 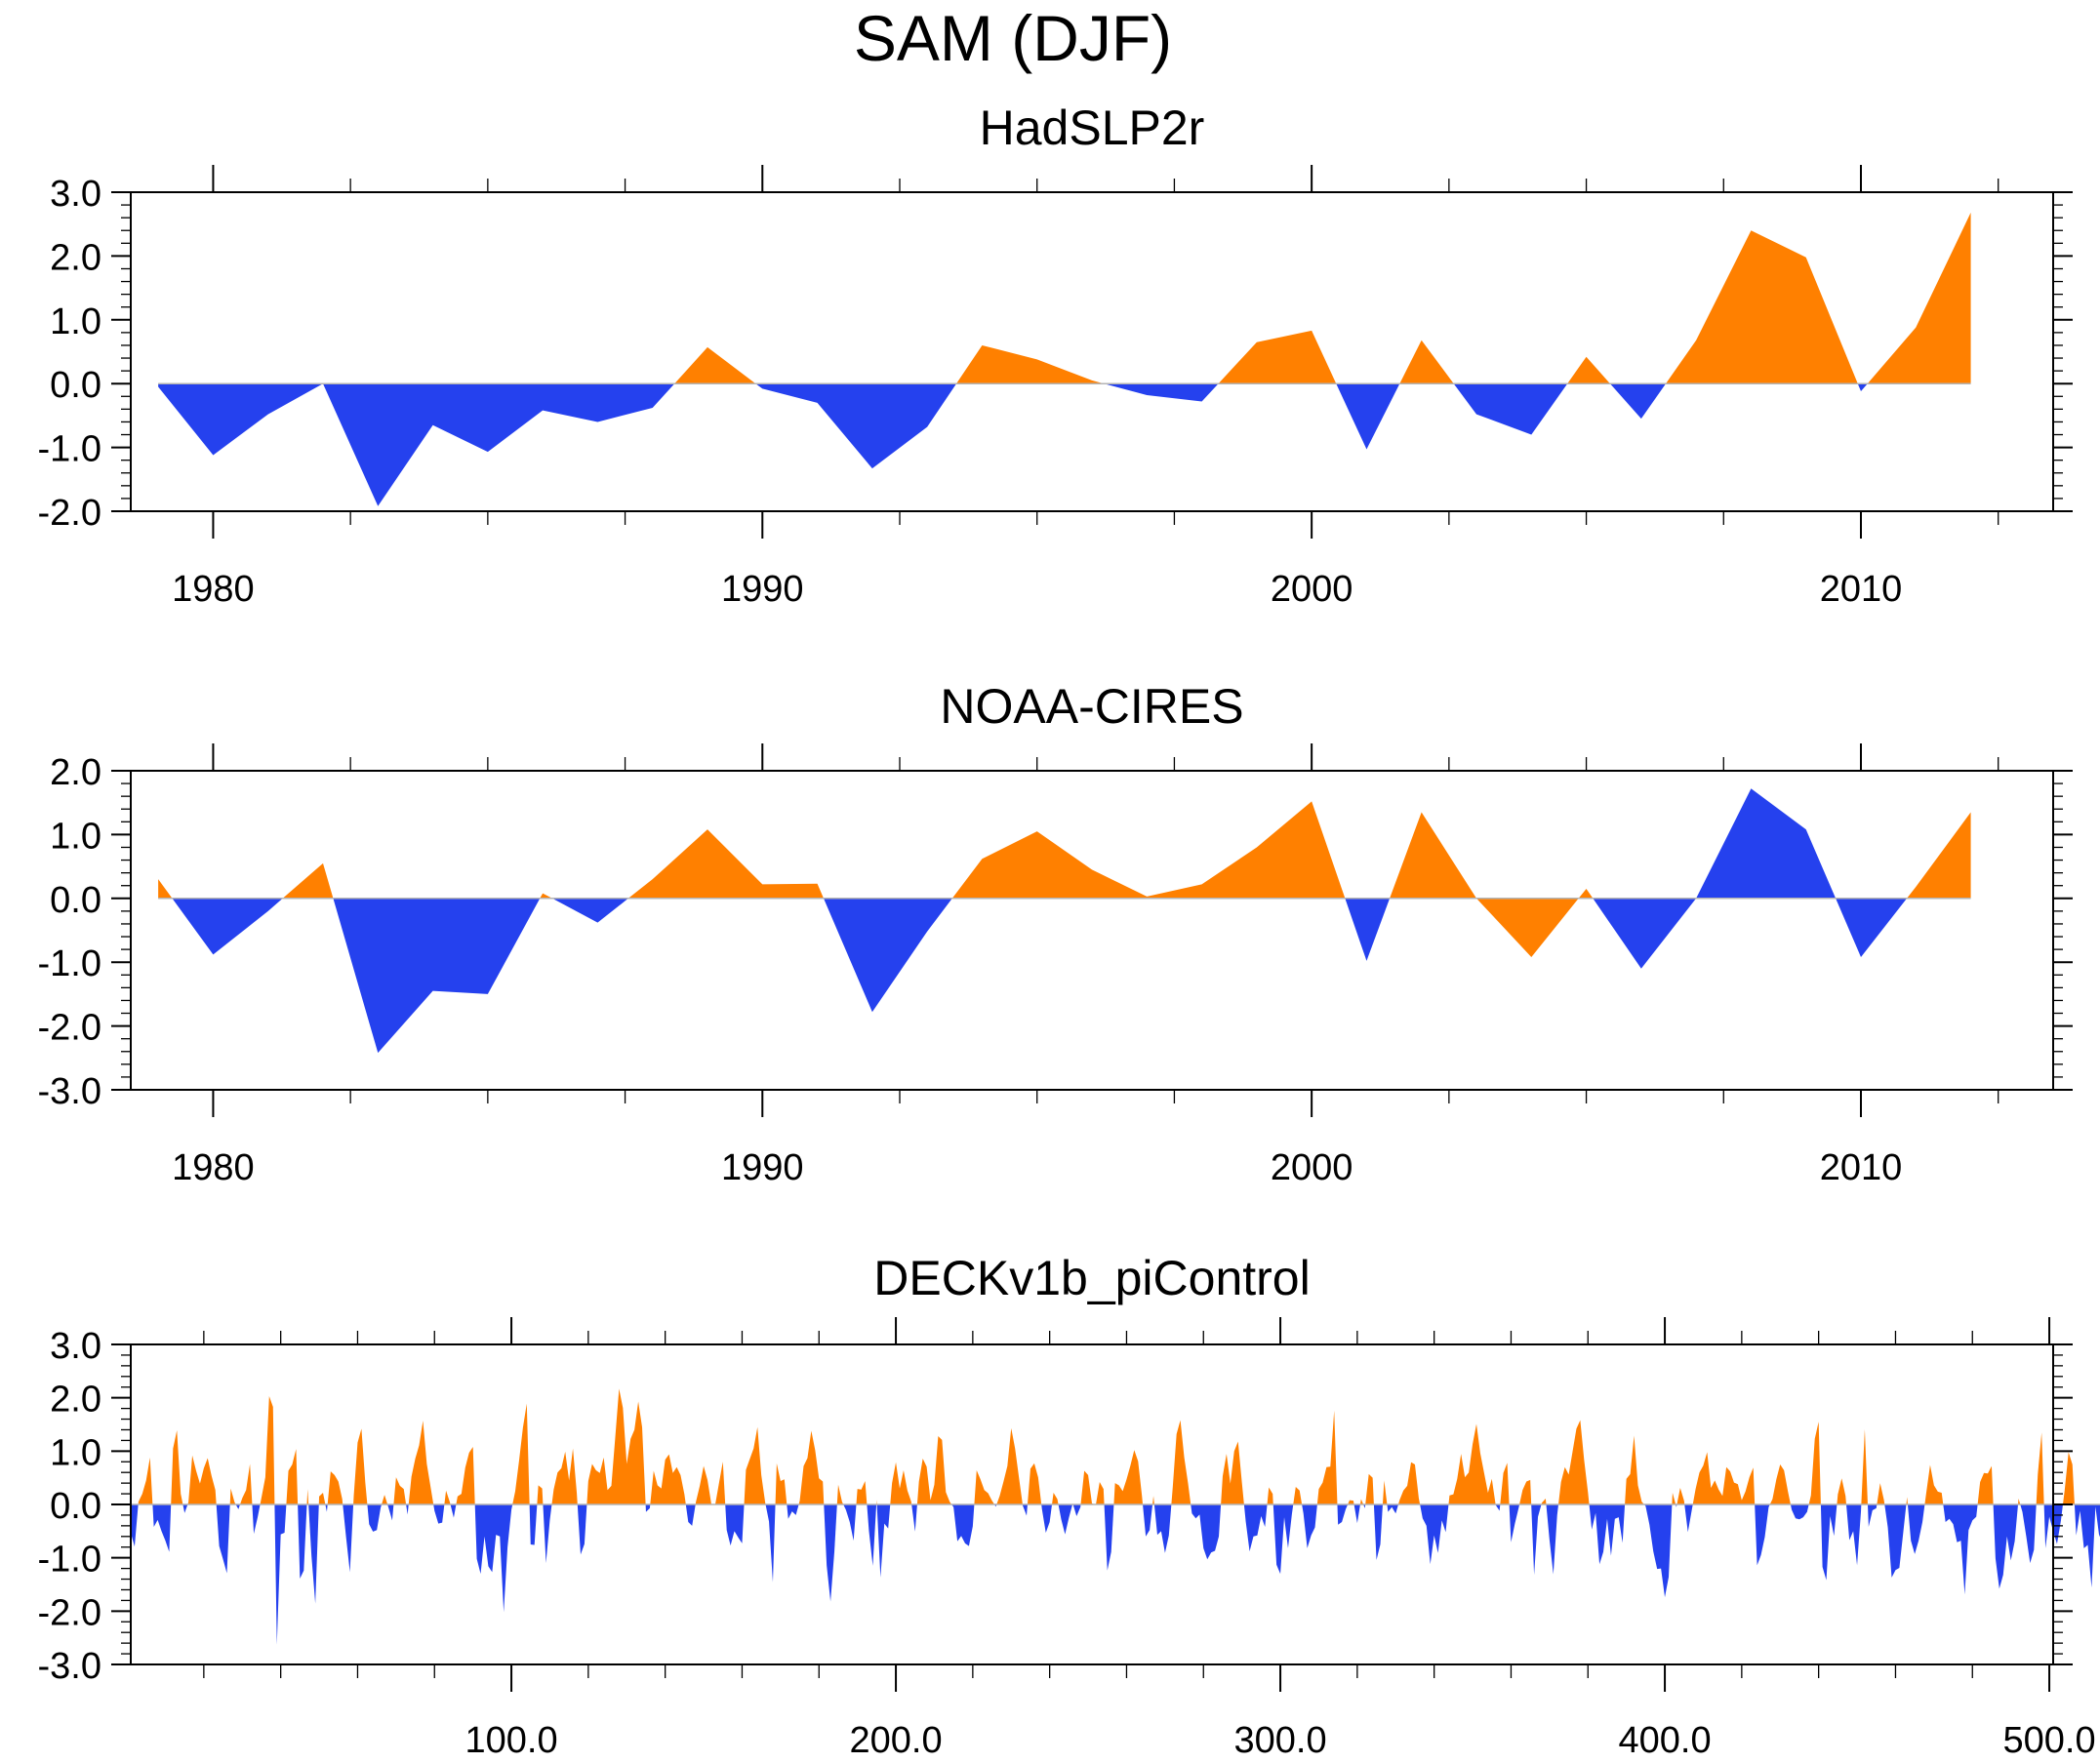 I want to click on x-tick-label: 2010, so click(x=1861, y=589).